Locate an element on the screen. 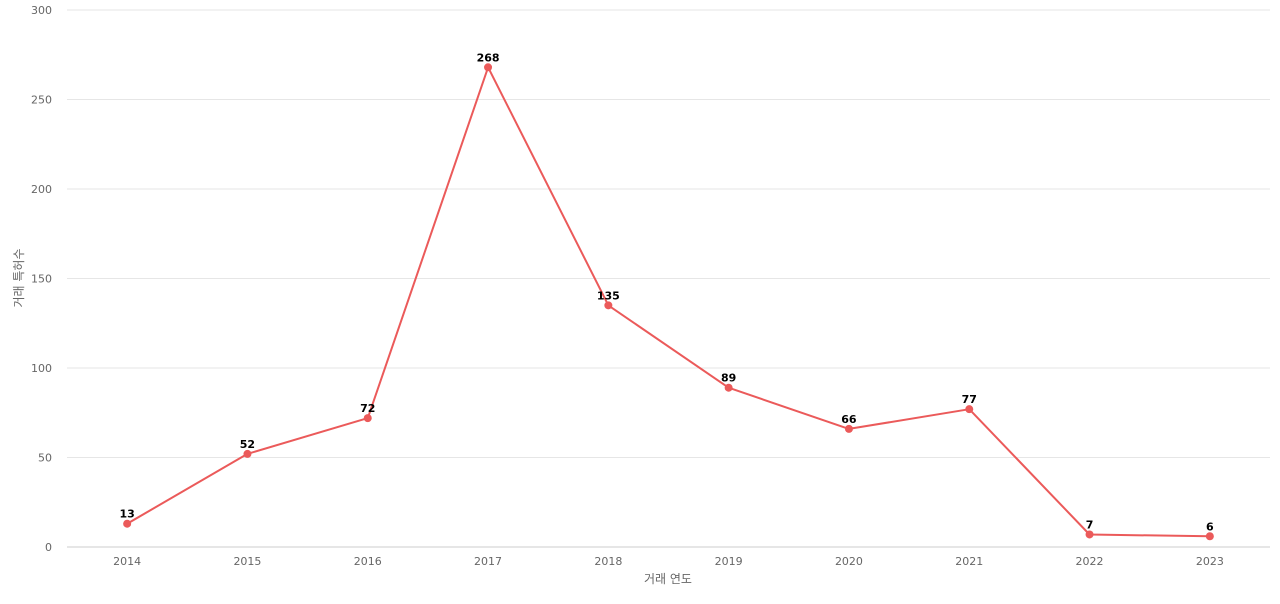  x-tick-label: 2018 is located at coordinates (608, 561).